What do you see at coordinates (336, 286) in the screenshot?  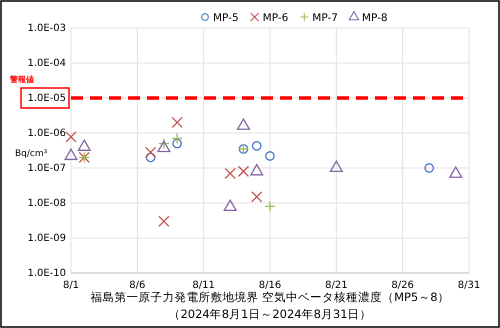 I see `x-tick-label: 8/21` at bounding box center [336, 286].